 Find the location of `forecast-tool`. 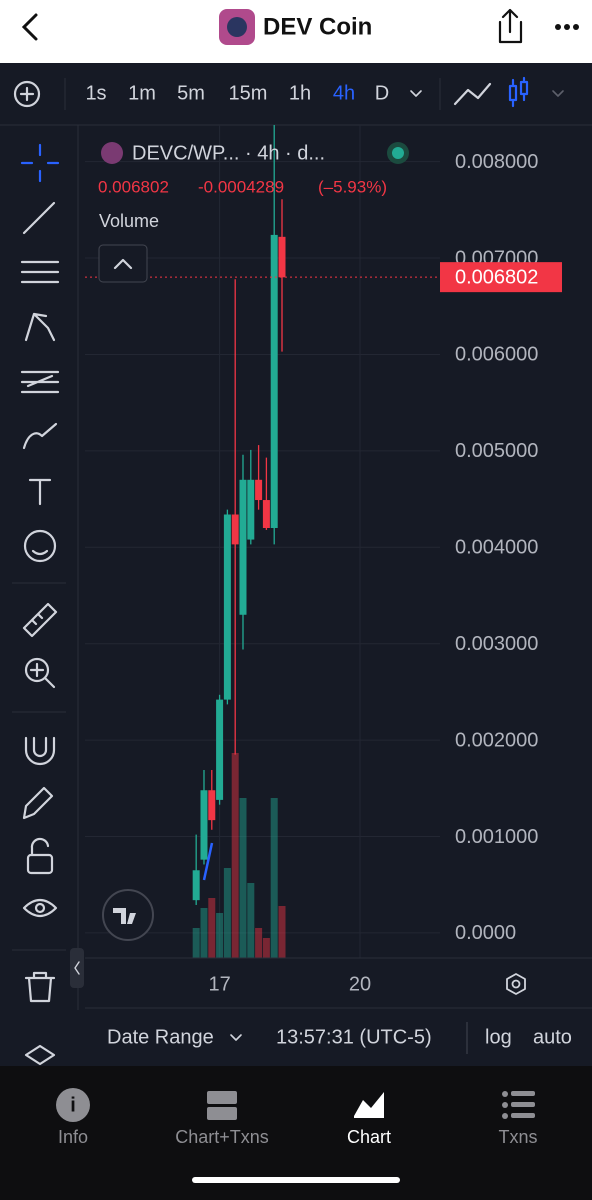

forecast-tool is located at coordinates (40, 382).